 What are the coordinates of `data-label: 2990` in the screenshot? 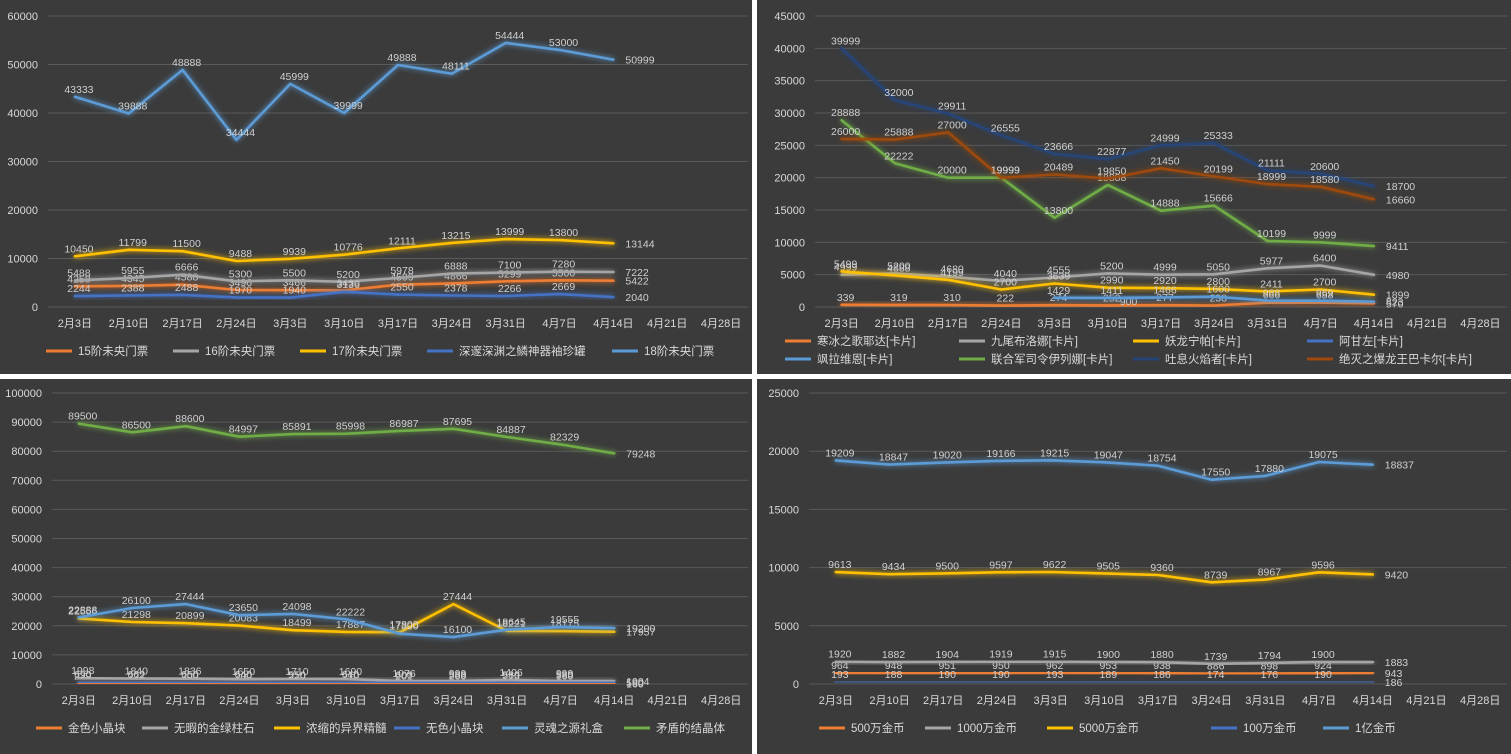 It's located at (1112, 281).